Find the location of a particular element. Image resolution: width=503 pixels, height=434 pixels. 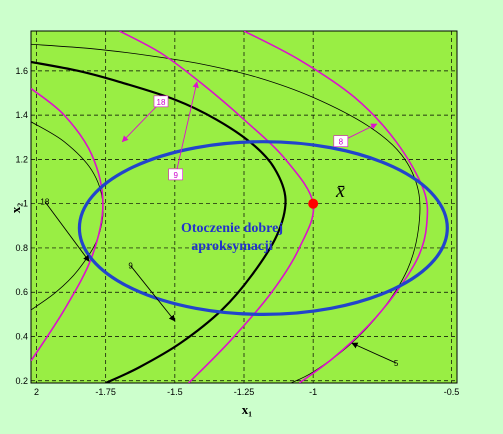

y-axis-label: x₂ is located at coordinates (15, 208).